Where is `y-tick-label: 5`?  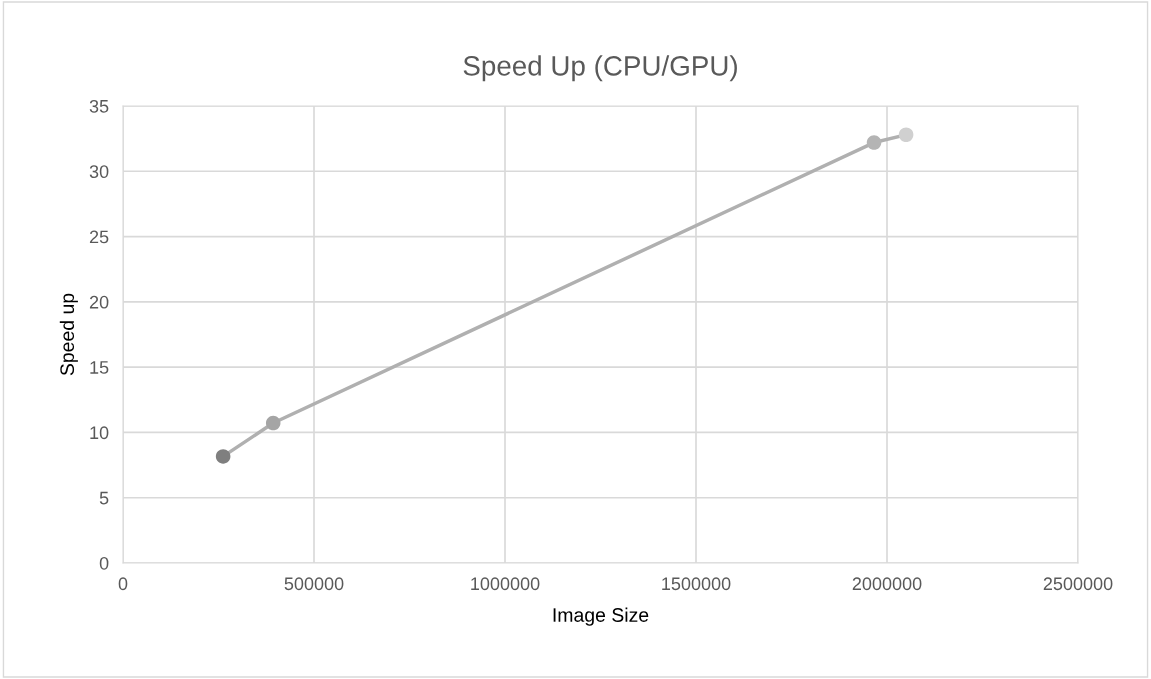 y-tick-label: 5 is located at coordinates (104, 498).